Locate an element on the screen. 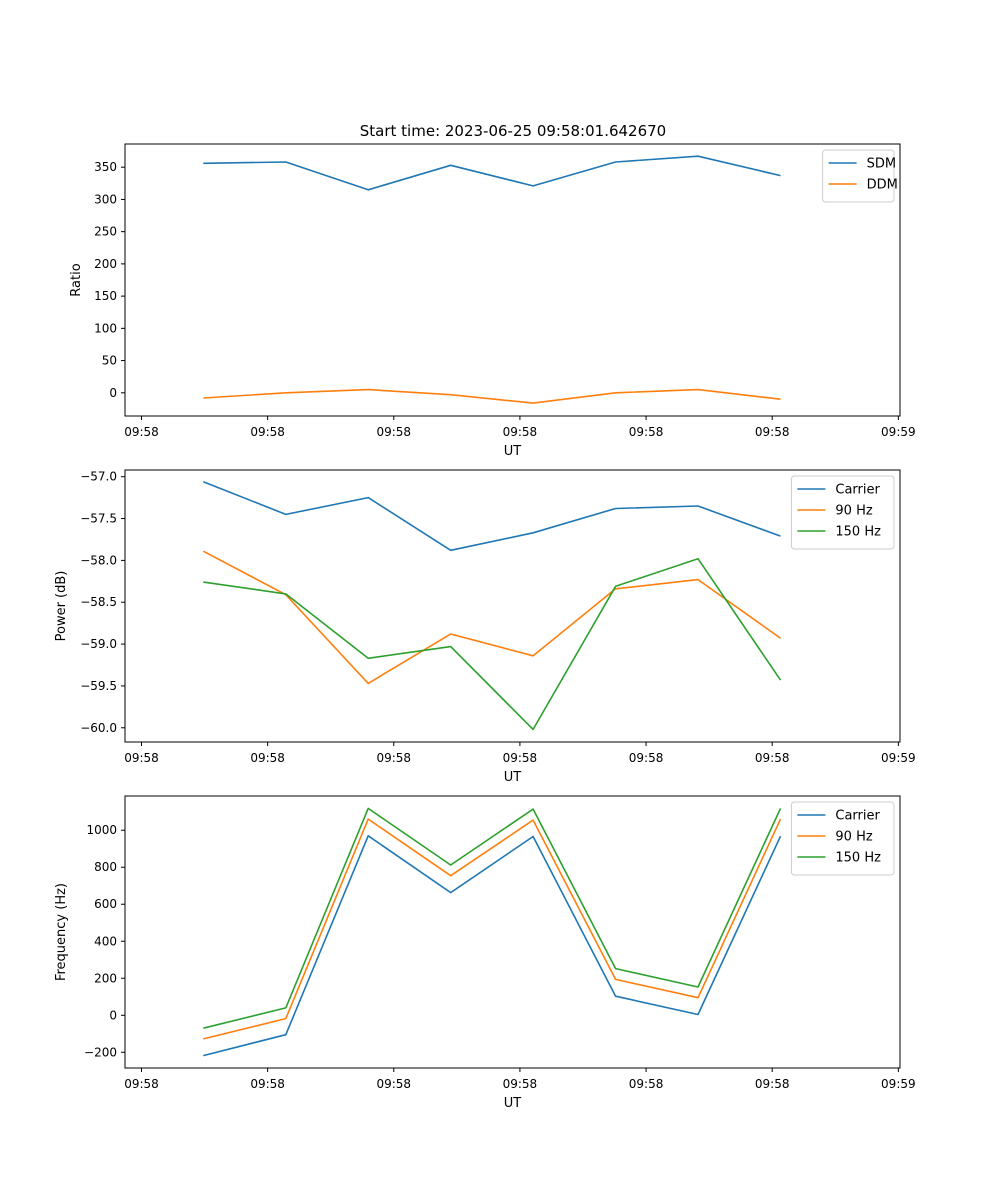 This screenshot has height=1200, width=1000. y-tick-label: −59.0 is located at coordinates (98, 644).